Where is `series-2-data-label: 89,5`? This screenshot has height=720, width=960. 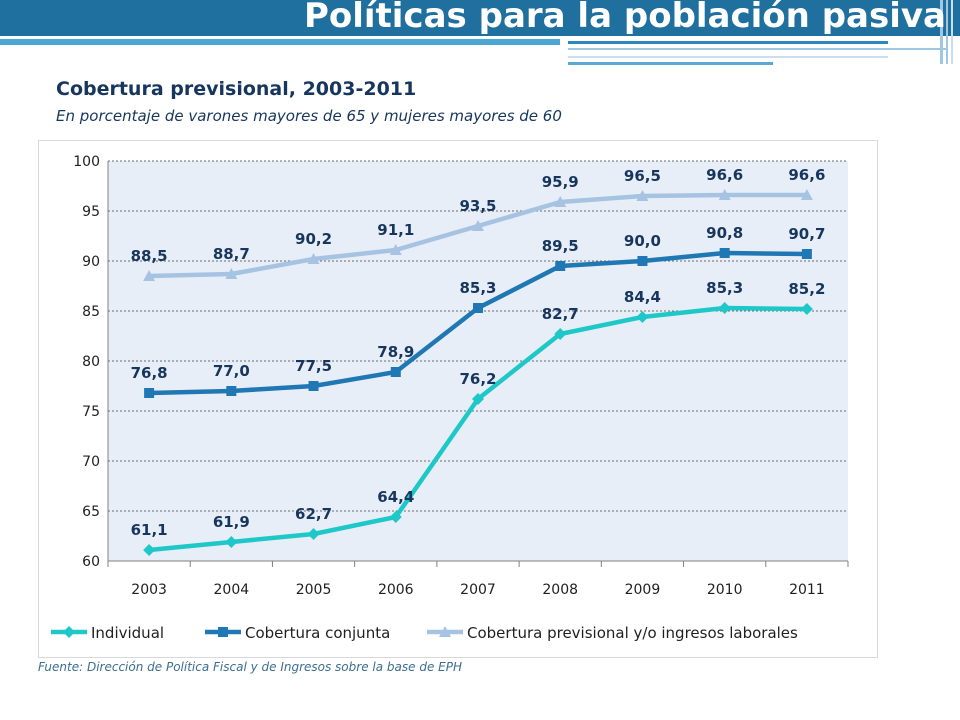 series-2-data-label: 89,5 is located at coordinates (560, 246).